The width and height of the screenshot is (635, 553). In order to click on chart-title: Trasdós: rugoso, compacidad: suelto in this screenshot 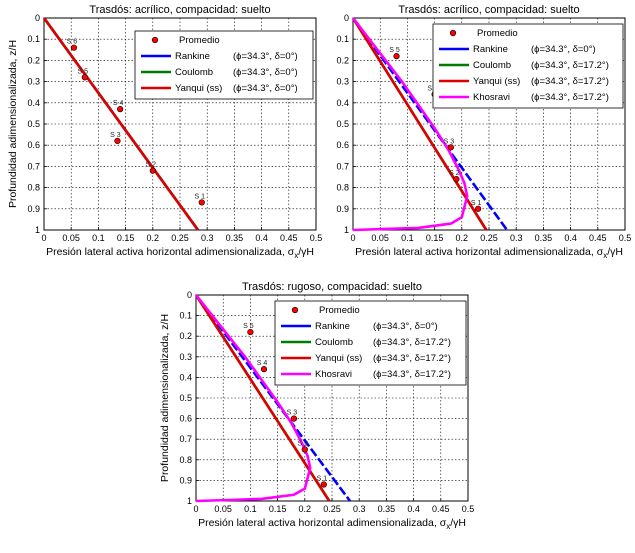, I will do `click(332, 287)`.